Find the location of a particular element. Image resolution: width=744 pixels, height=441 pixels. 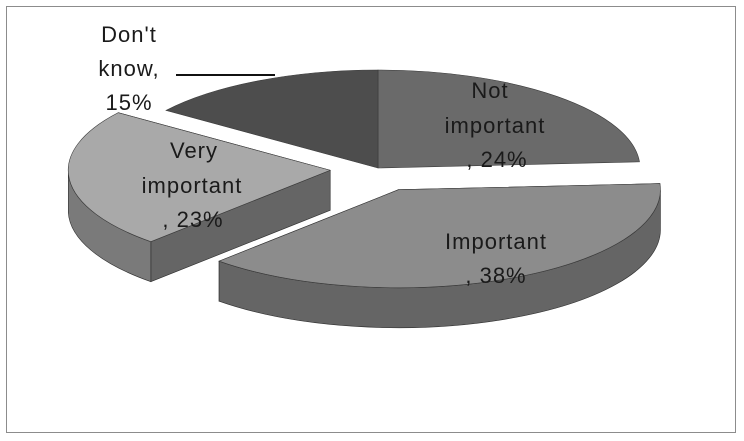

label-line: Important is located at coordinates (496, 241).